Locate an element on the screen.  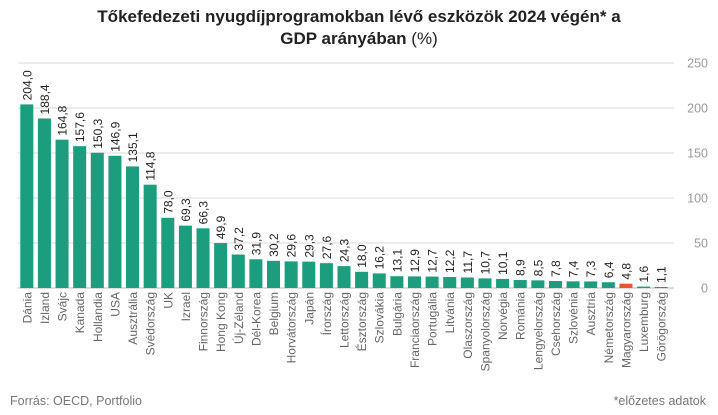
value-label: 146,9 is located at coordinates (115, 136).